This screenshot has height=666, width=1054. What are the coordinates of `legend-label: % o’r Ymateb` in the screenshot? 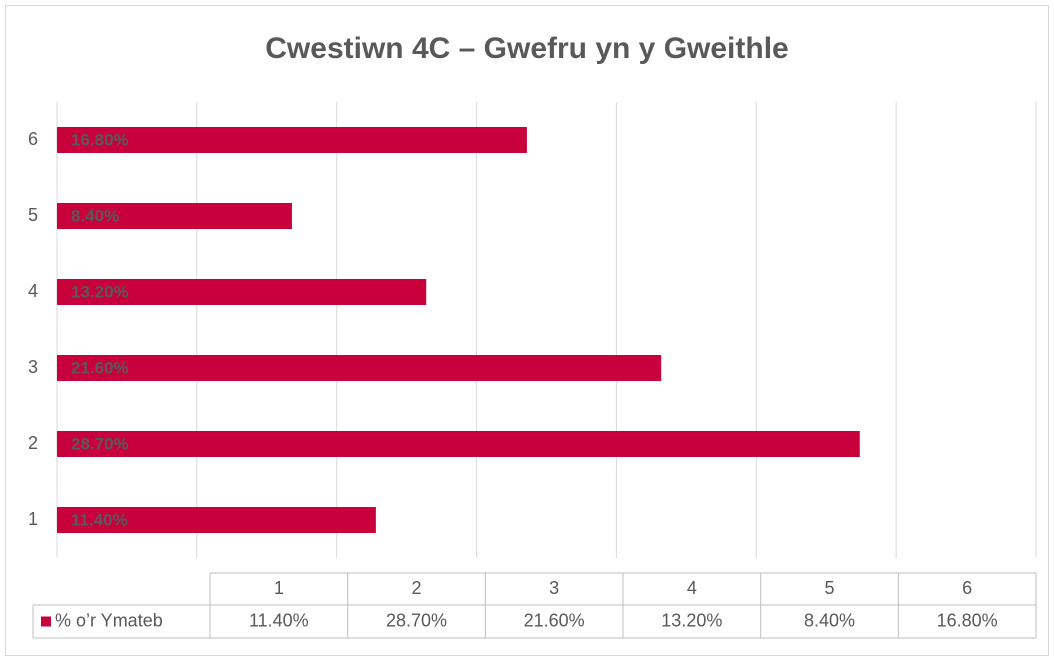 It's located at (109, 620).